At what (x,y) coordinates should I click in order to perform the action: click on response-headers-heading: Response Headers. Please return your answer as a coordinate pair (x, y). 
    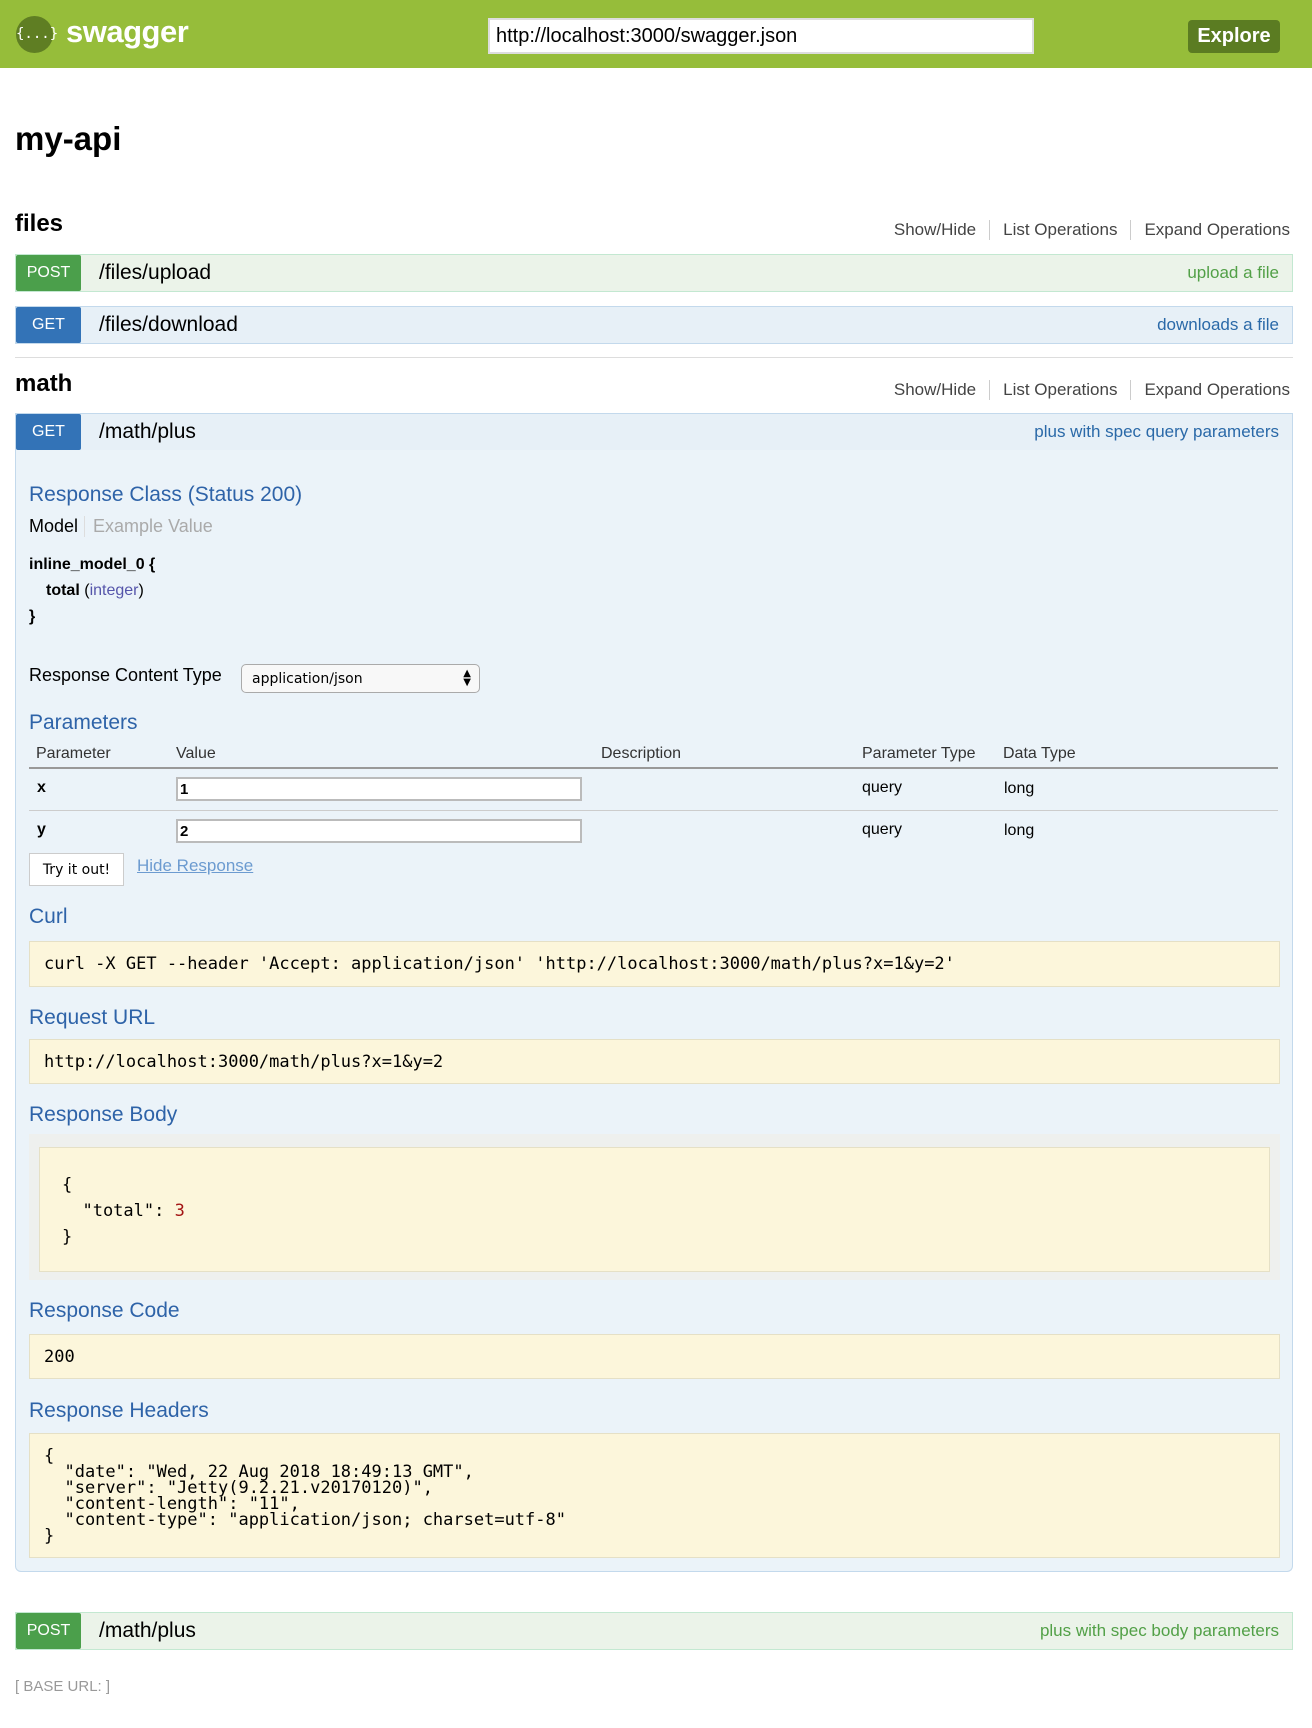
    Looking at the image, I should click on (119, 1410).